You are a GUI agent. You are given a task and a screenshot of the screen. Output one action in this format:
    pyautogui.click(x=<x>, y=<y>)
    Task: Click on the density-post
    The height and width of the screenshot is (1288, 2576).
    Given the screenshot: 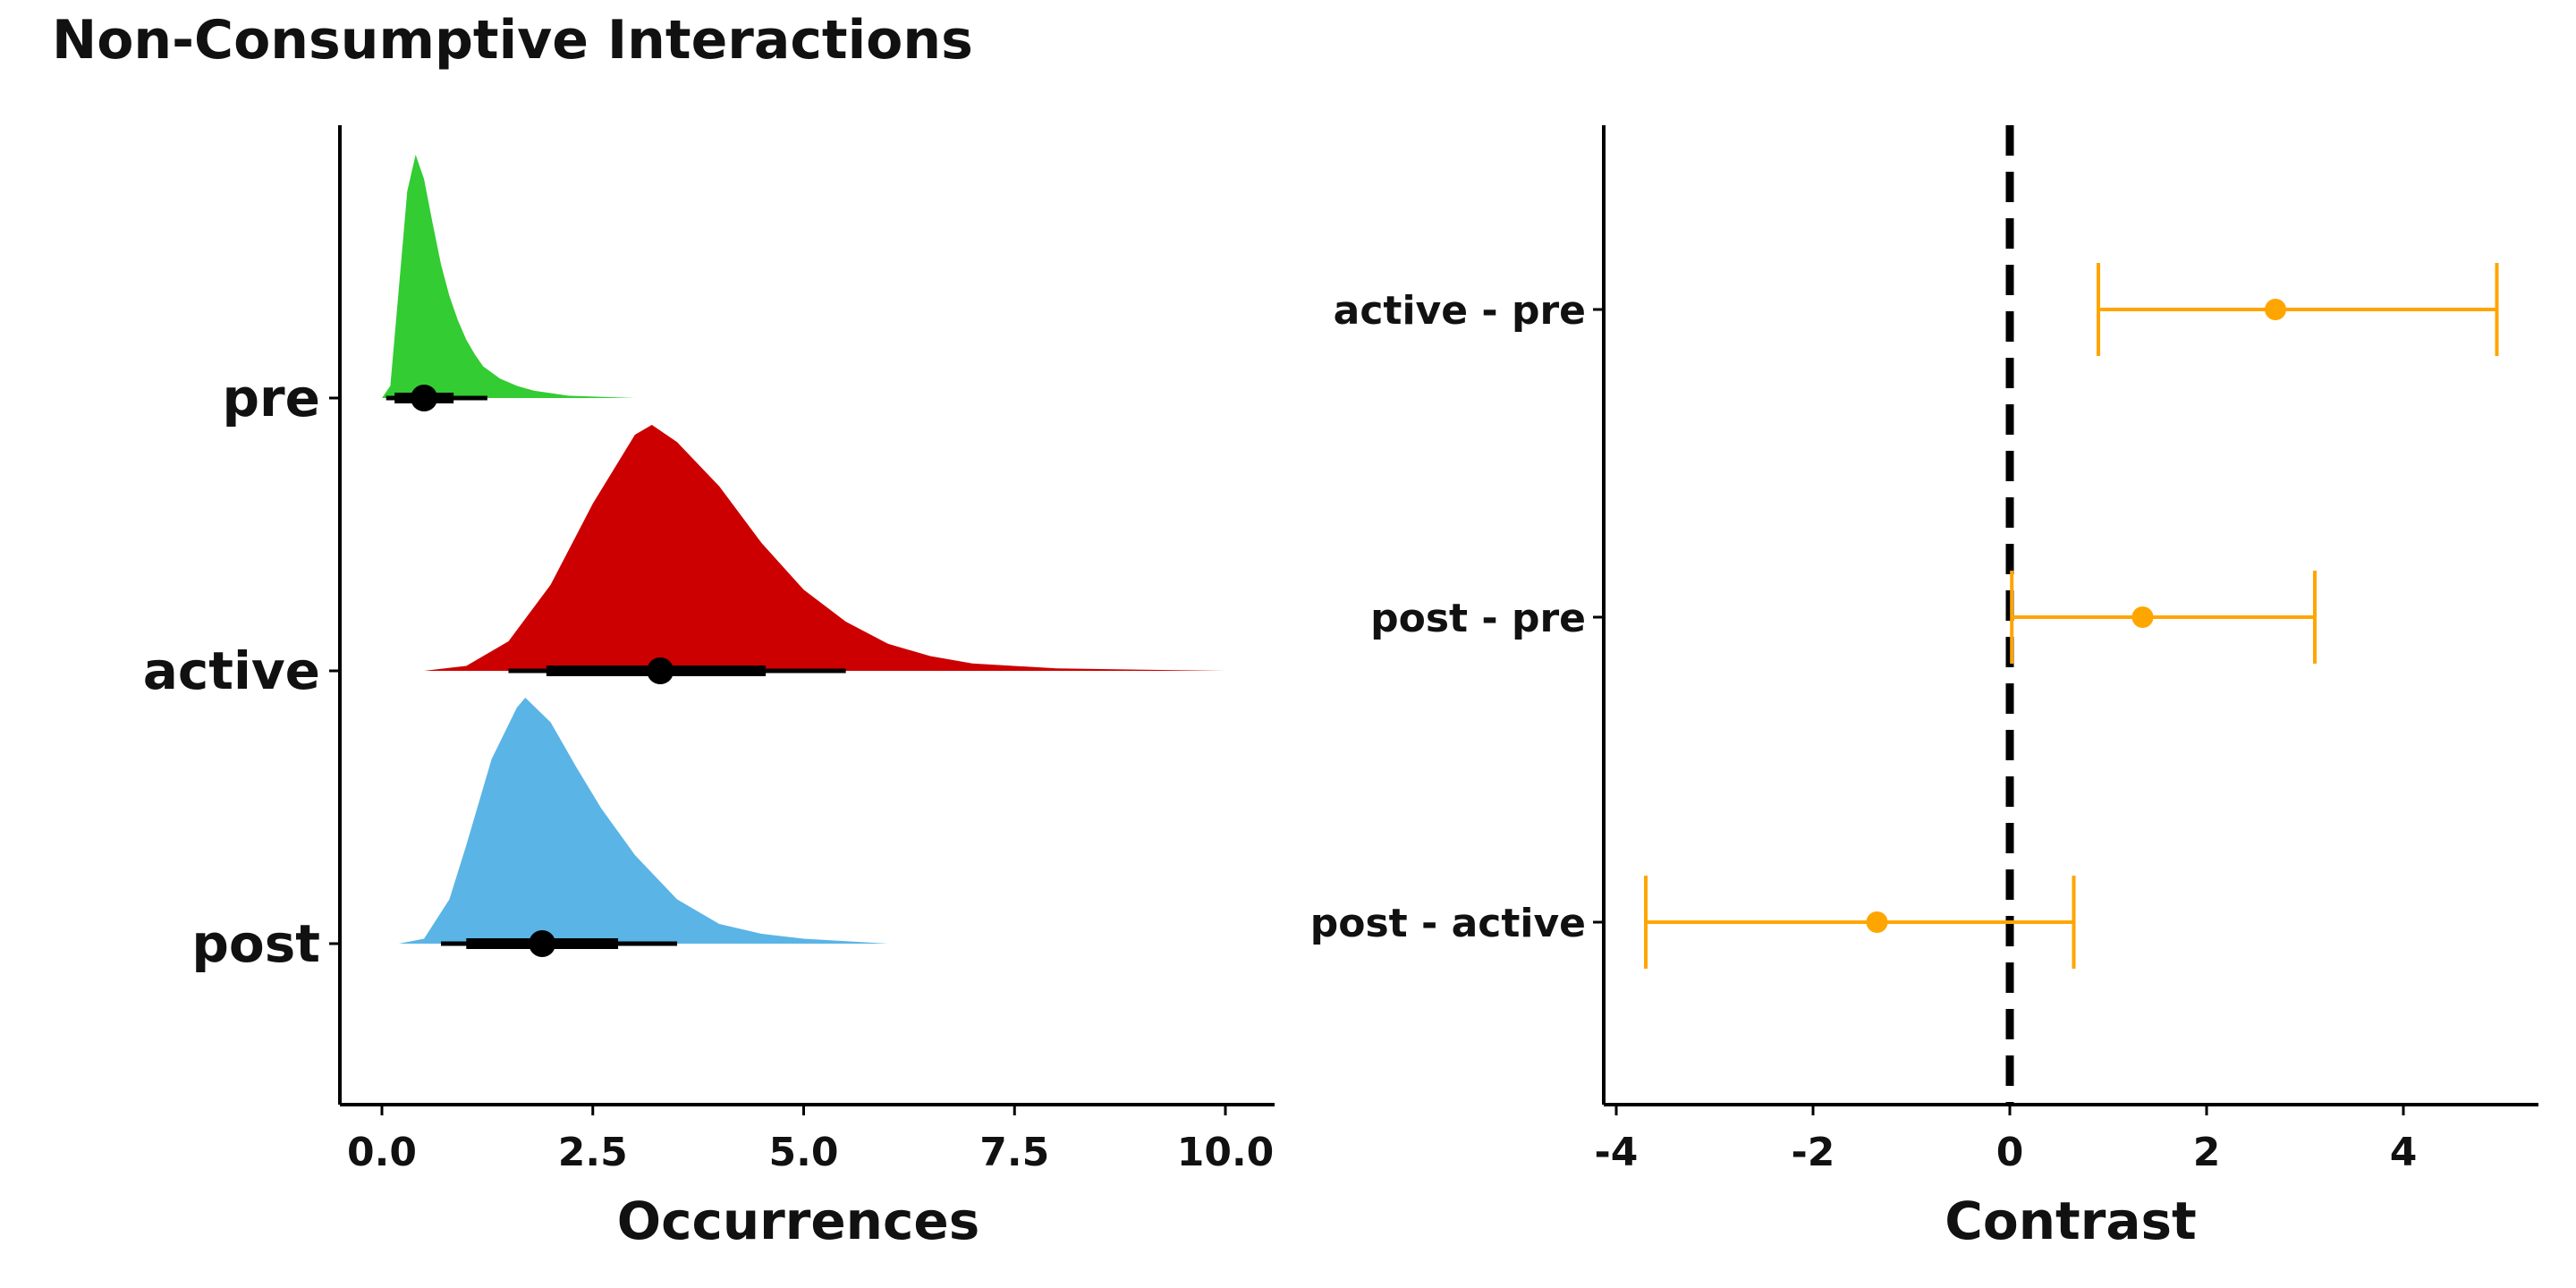 What is the action you would take?
    pyautogui.click(x=643, y=821)
    